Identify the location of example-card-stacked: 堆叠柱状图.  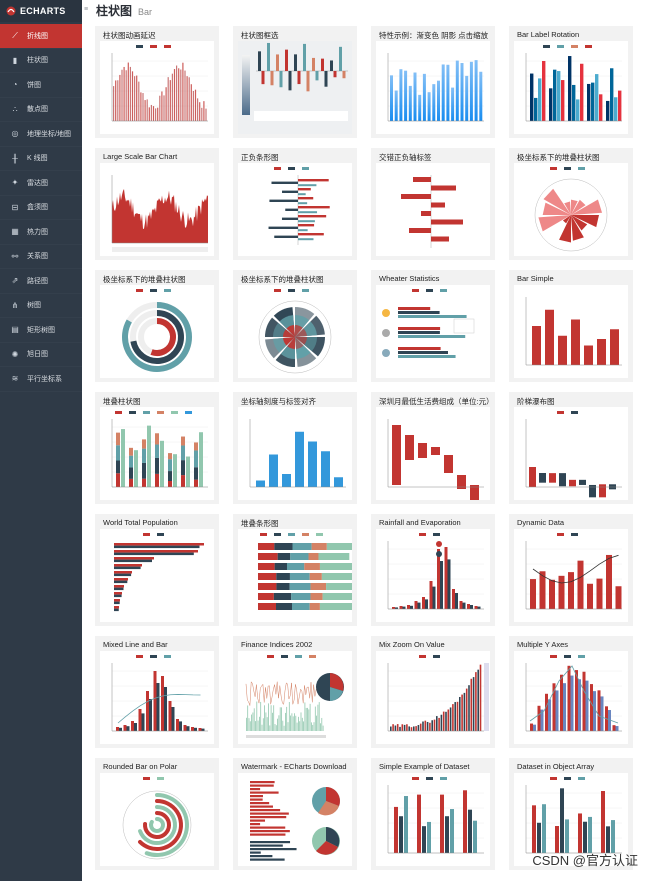
(157, 448).